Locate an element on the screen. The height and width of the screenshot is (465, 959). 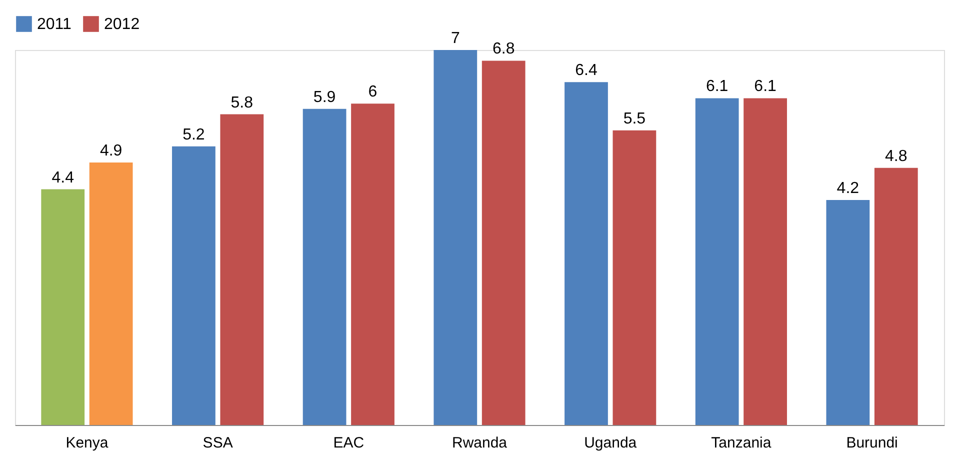
data-label: 5.8 is located at coordinates (242, 103).